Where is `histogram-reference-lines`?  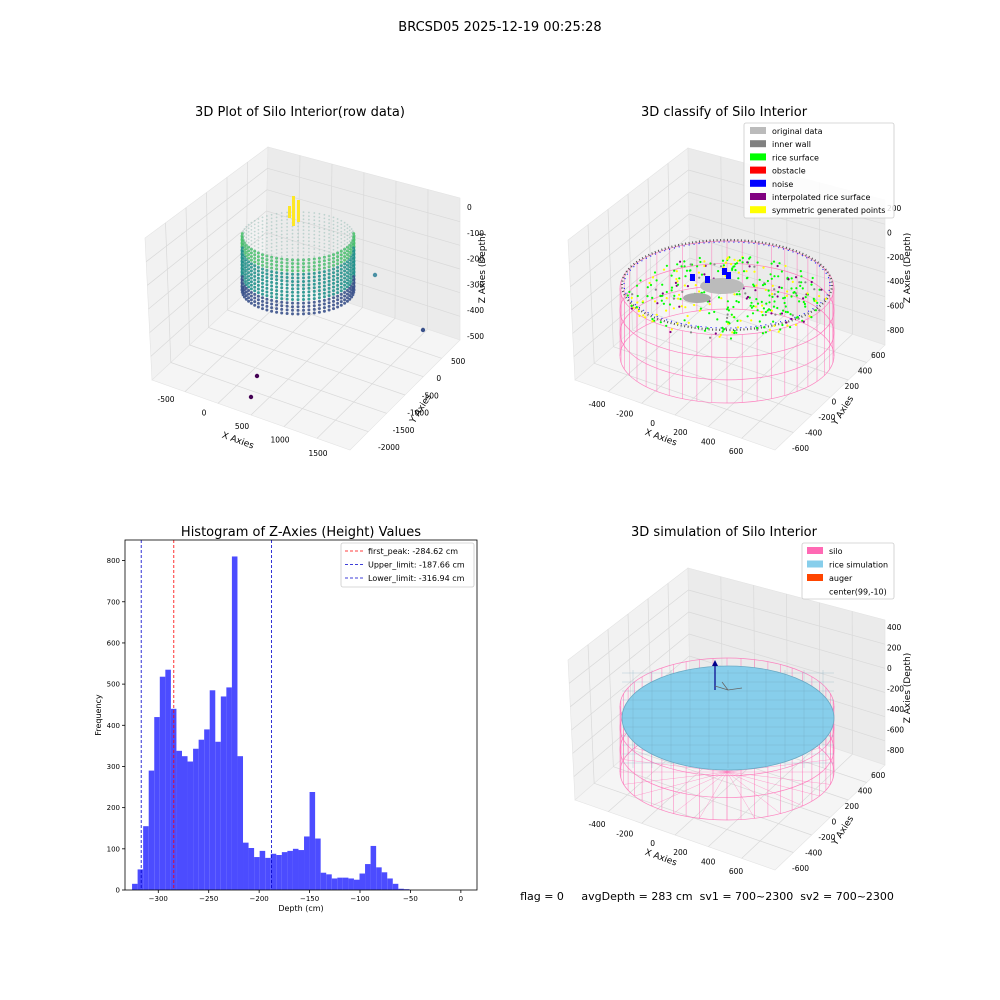
histogram-reference-lines is located at coordinates (206, 715).